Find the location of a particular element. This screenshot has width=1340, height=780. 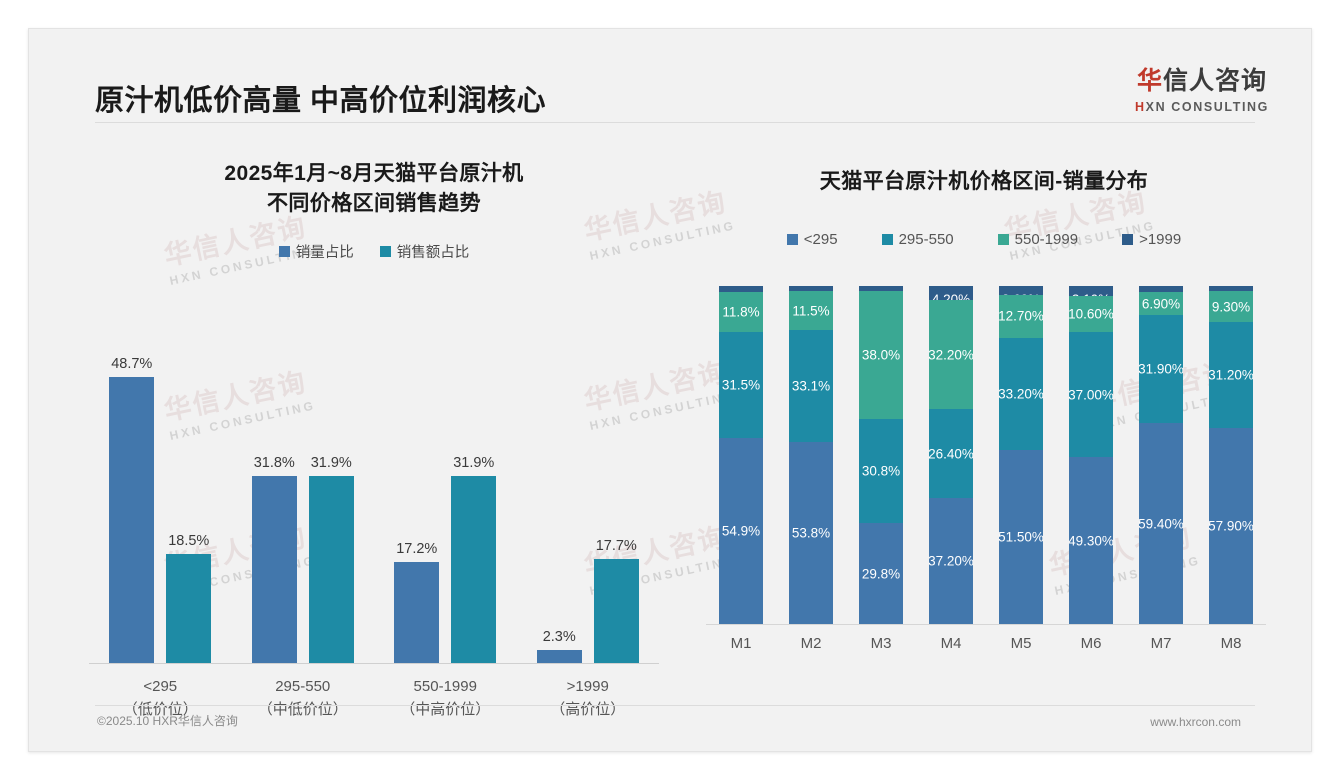

stacked-bar-column: 1.80% 6.90% 31.90% 59.40% is located at coordinates (1161, 455).